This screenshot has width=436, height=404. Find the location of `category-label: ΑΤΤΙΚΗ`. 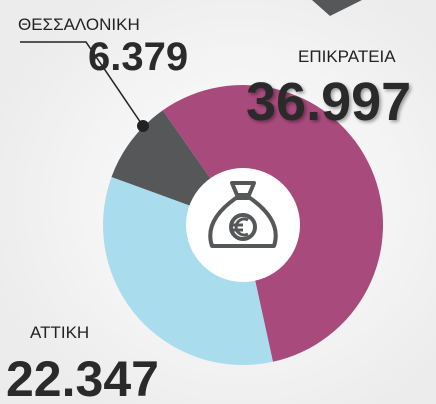

category-label: ΑΤΤΙΚΗ is located at coordinates (59, 332).